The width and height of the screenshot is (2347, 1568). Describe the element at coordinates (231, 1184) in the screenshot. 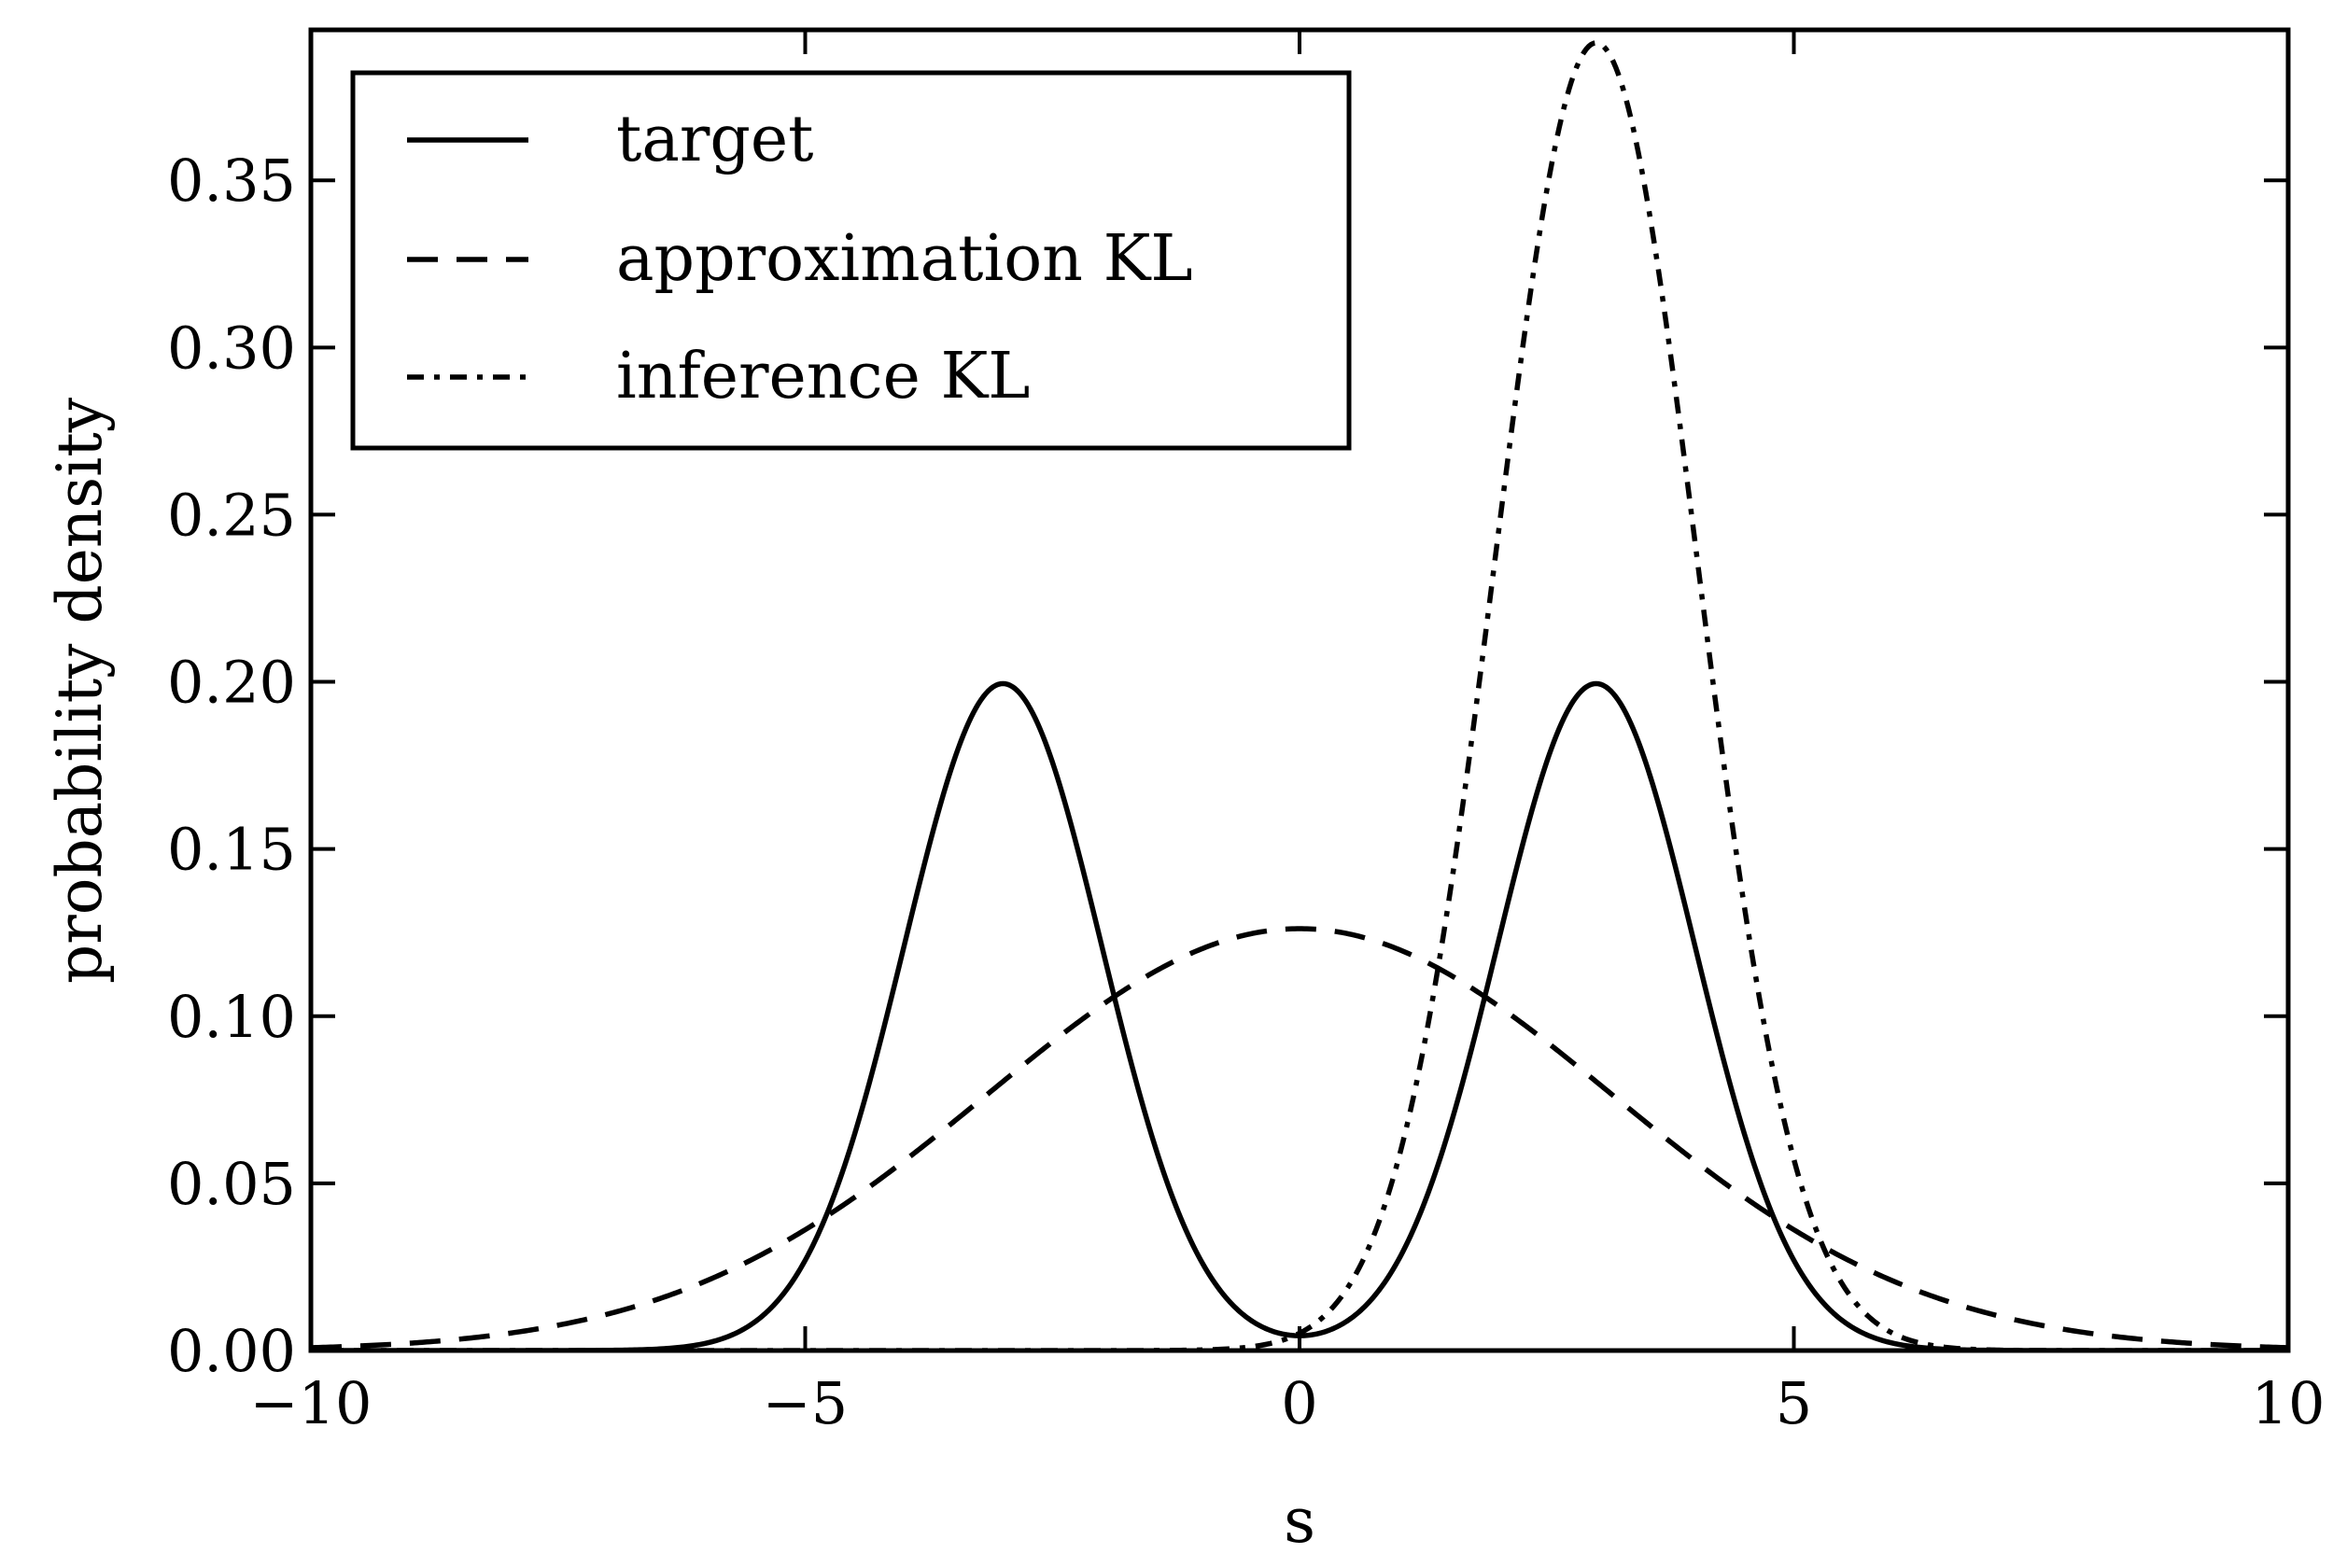

I see `y-tick-label: 0.05` at that location.